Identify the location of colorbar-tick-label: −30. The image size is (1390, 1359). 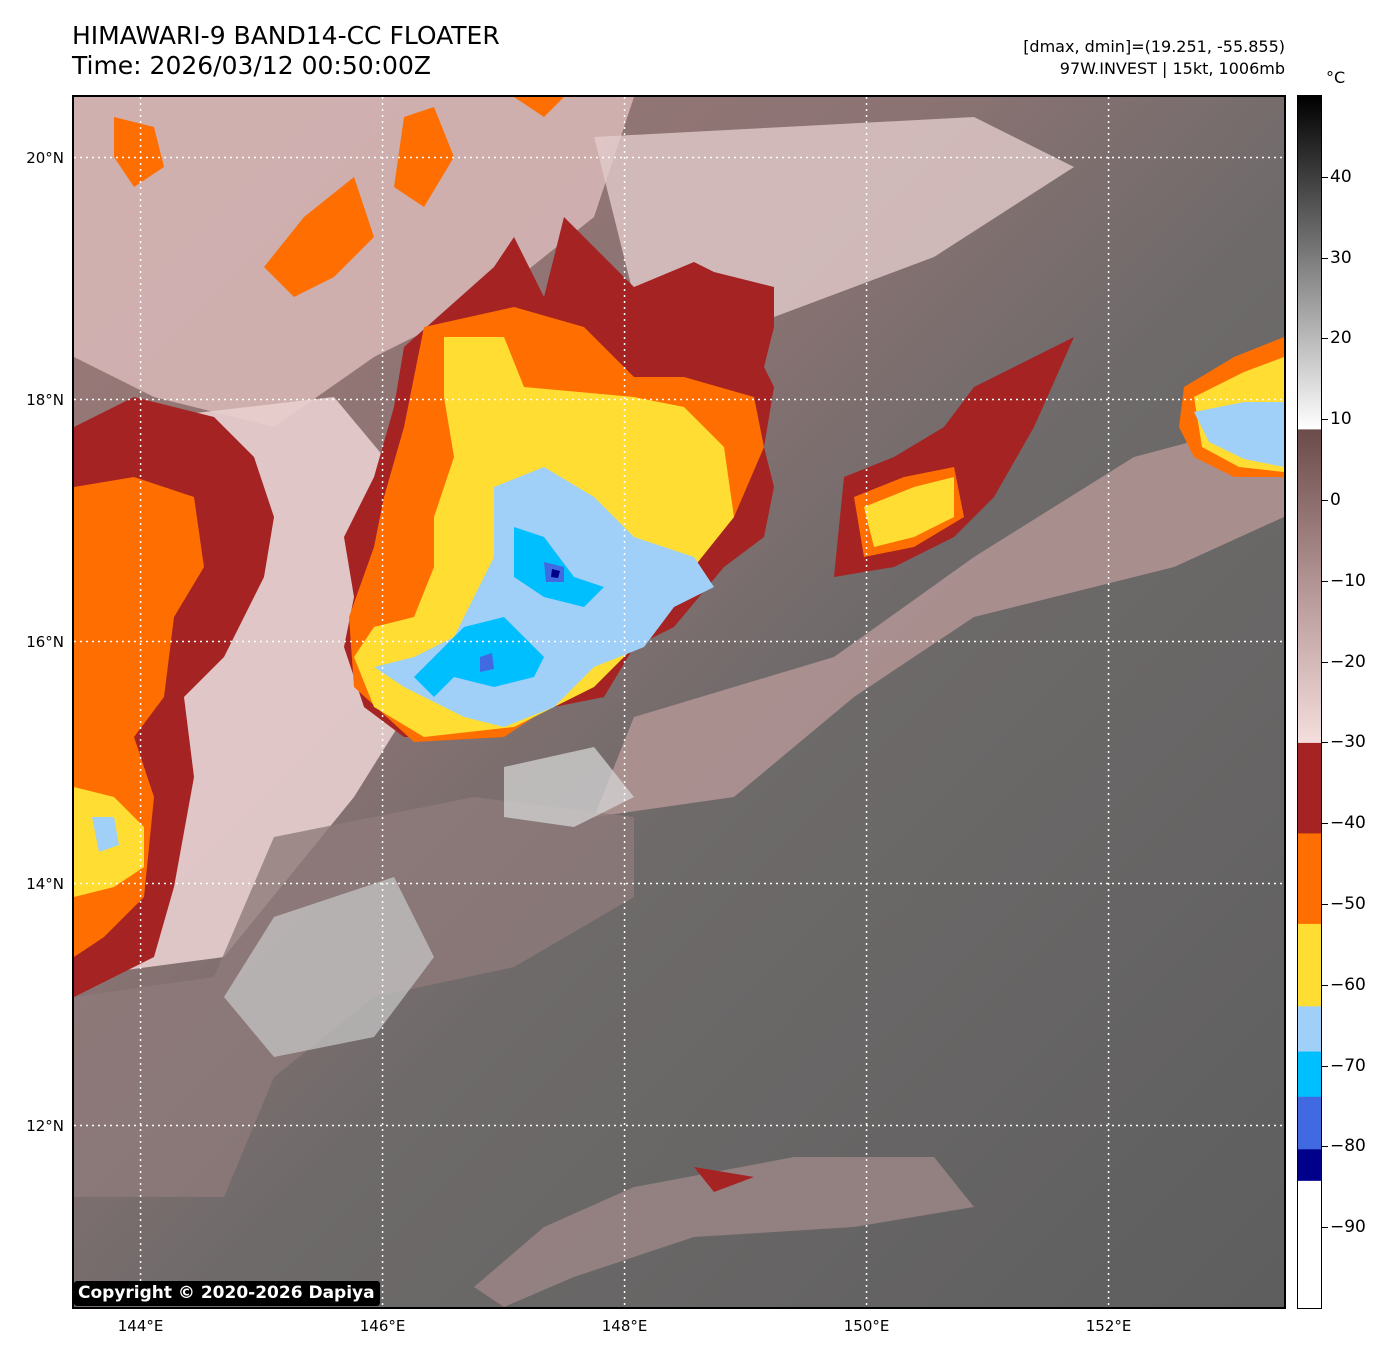
(1348, 742).